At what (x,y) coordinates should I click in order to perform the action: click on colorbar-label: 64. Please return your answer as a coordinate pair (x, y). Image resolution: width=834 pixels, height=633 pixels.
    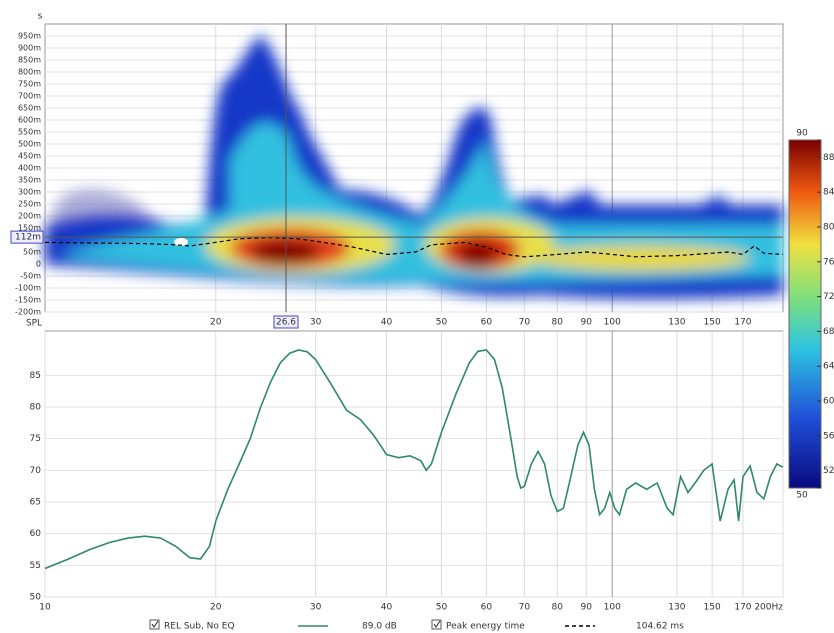
    Looking at the image, I should click on (828, 367).